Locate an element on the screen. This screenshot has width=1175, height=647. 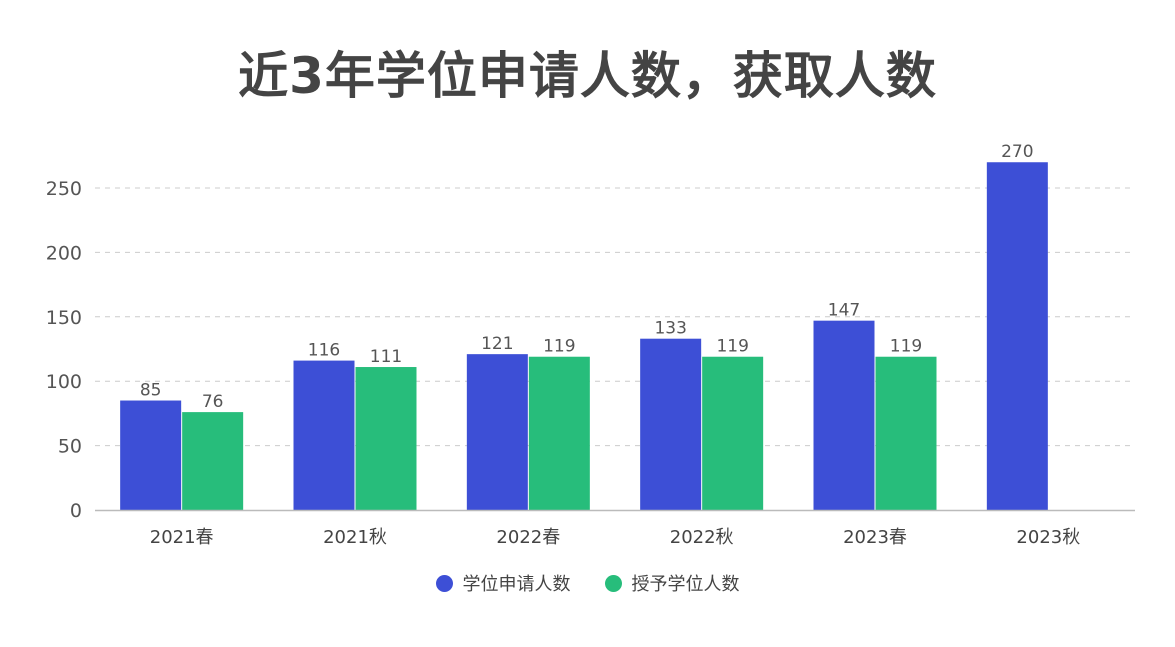
chart-title: 近3年学位申请人数，获取人数 is located at coordinates (587, 76).